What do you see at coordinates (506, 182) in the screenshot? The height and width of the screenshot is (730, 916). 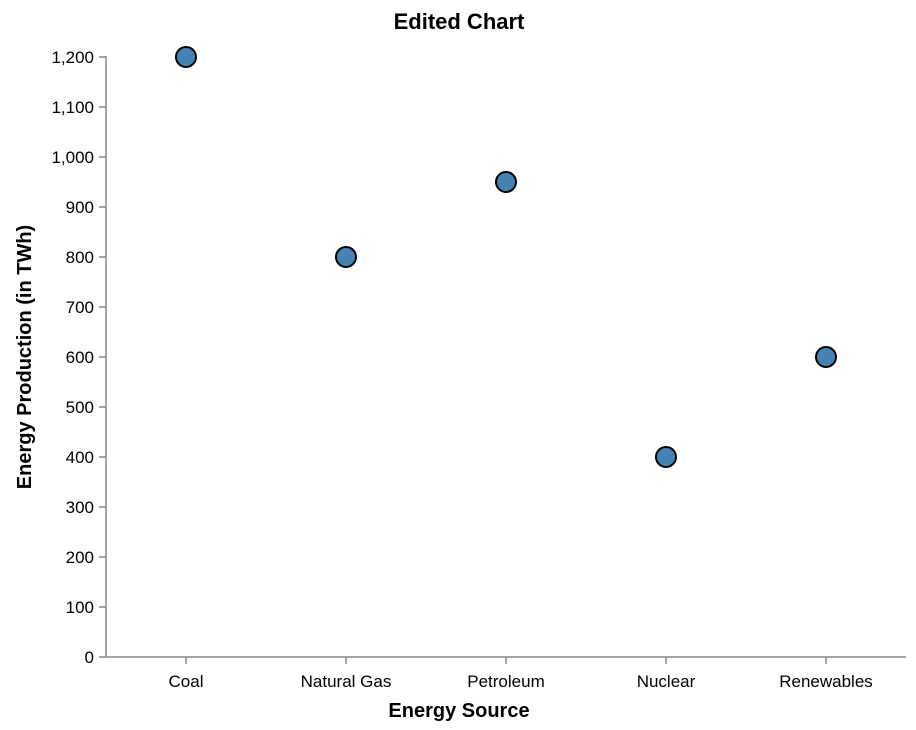 I see `data-point-petroleum` at bounding box center [506, 182].